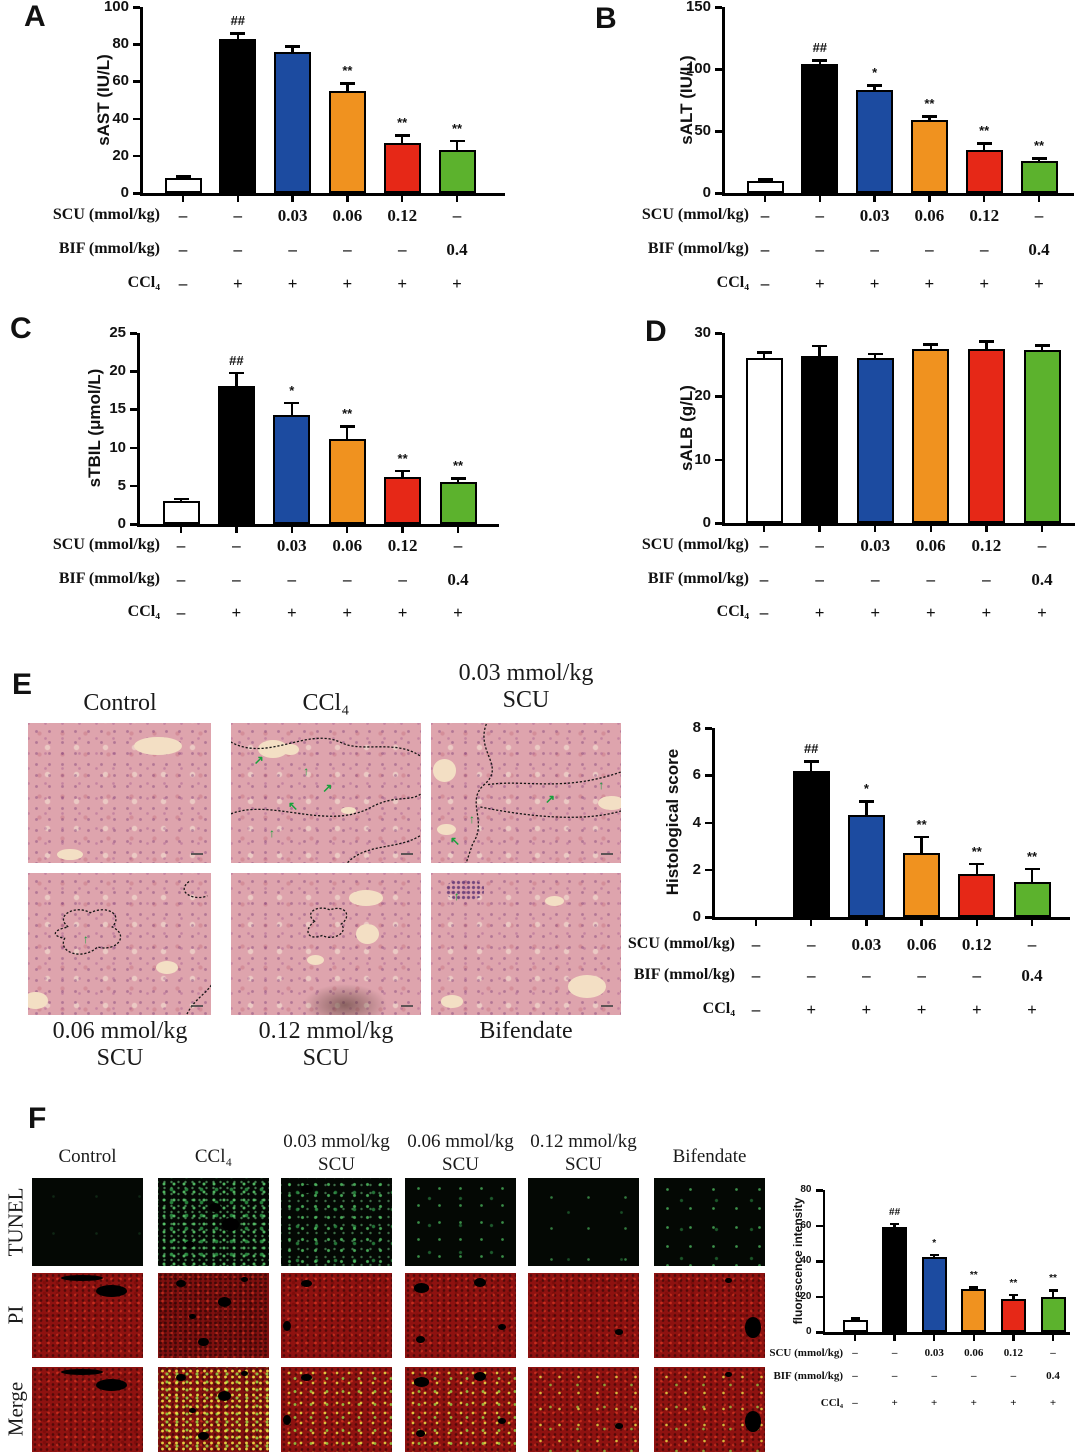  What do you see at coordinates (121, 485) in the screenshot?
I see `y-tick-label: 5` at bounding box center [121, 485].